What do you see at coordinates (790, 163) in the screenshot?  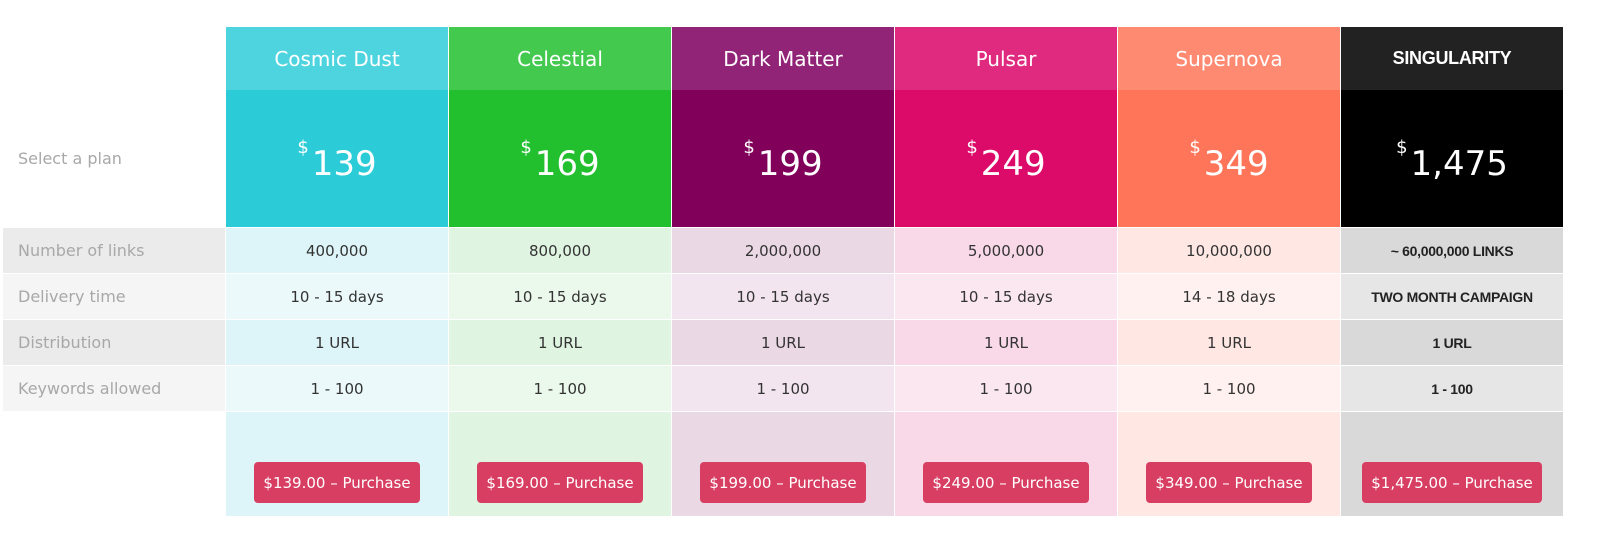 I see `price-amount: 199` at bounding box center [790, 163].